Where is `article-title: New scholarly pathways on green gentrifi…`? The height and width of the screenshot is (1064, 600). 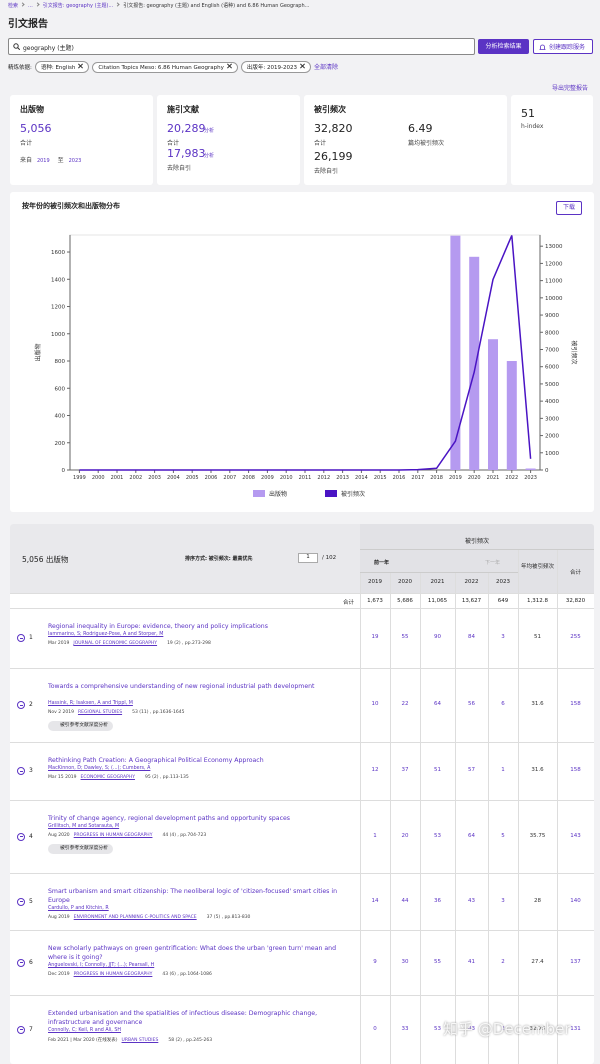
article-title: New scholarly pathways on green gentrifi… is located at coordinates (192, 953).